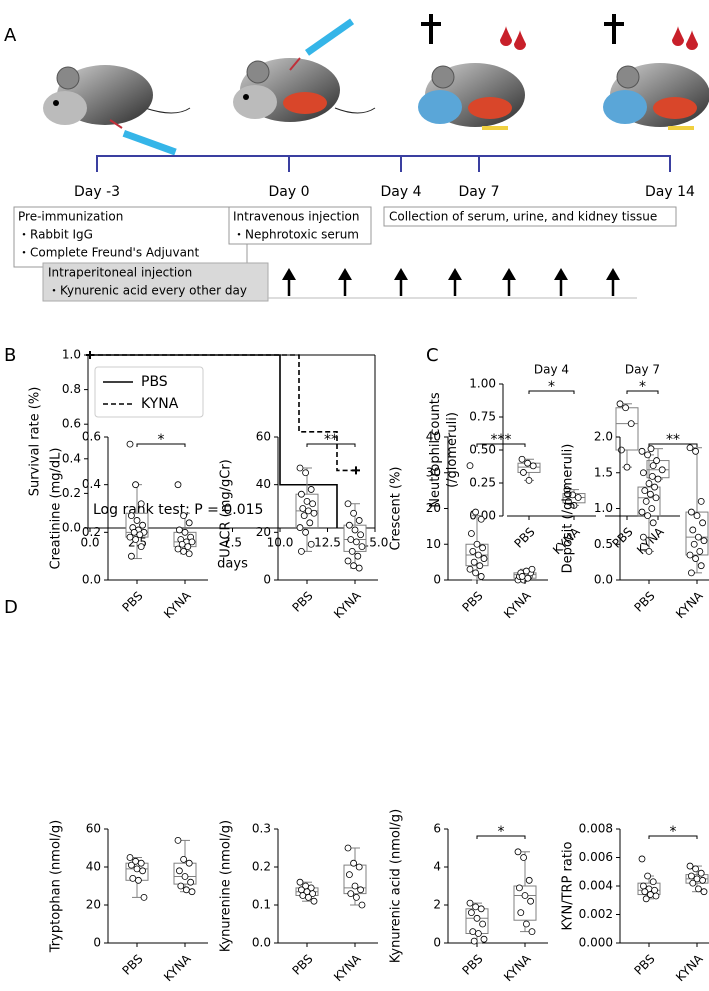 The height and width of the screenshot is (991, 709). Describe the element at coordinates (596, 943) in the screenshot. I see `y-tick-label: 0.000` at that location.